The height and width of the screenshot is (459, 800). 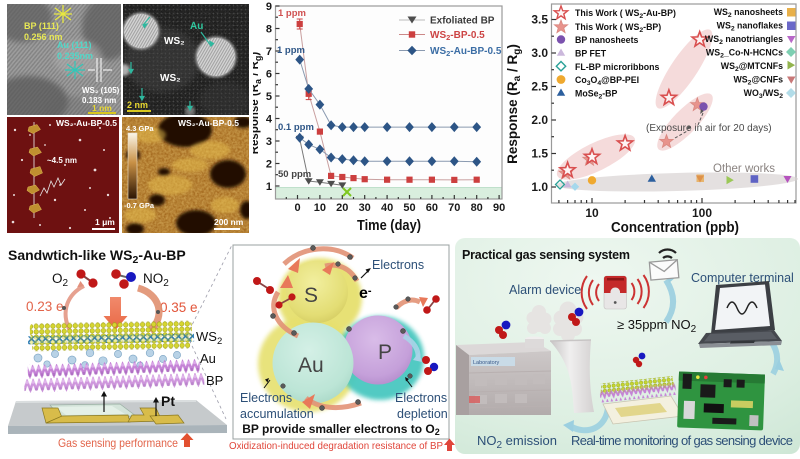 I want to click on svg-text: Exfoliated BP, so click(x=462, y=21).